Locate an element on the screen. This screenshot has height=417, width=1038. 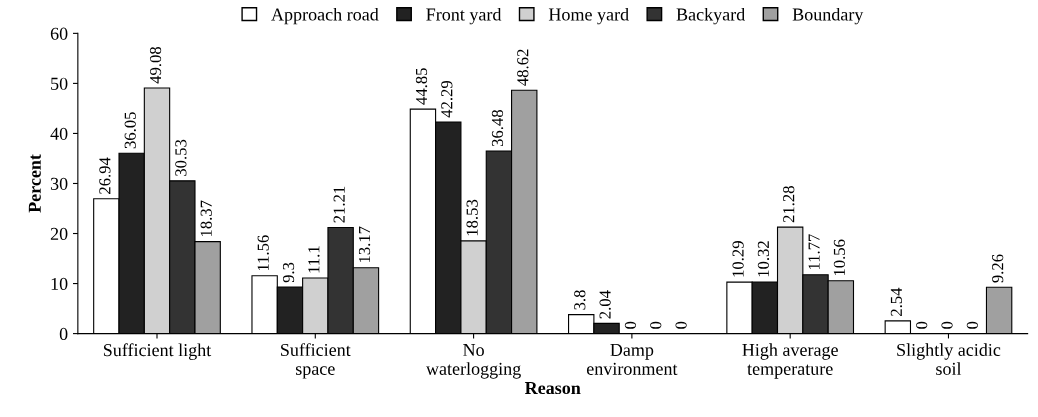
data-label: 9.26 is located at coordinates (998, 268).